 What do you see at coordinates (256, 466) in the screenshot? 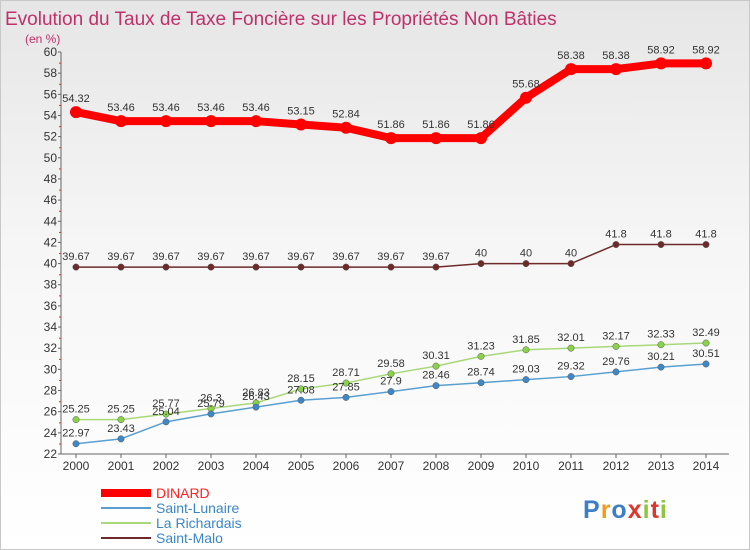
I see `x-tick-label: 2004` at bounding box center [256, 466].